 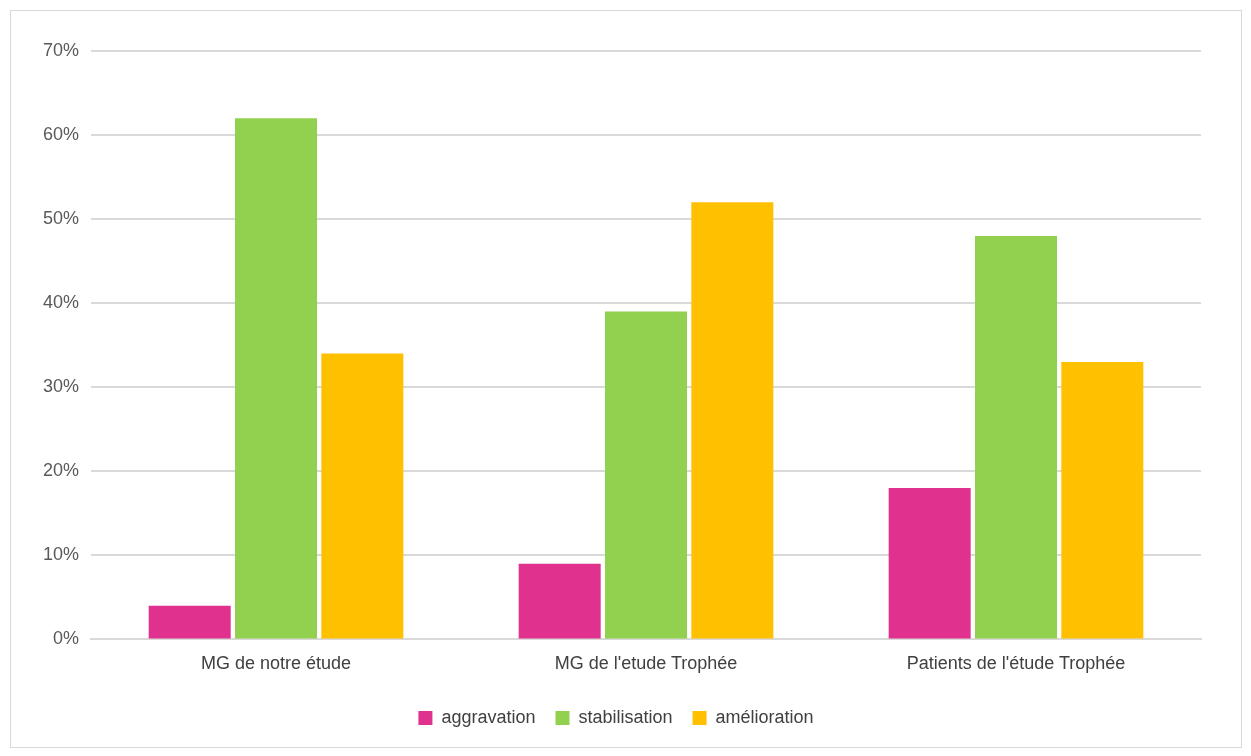 What do you see at coordinates (61, 554) in the screenshot?
I see `y-tick-label: 10%` at bounding box center [61, 554].